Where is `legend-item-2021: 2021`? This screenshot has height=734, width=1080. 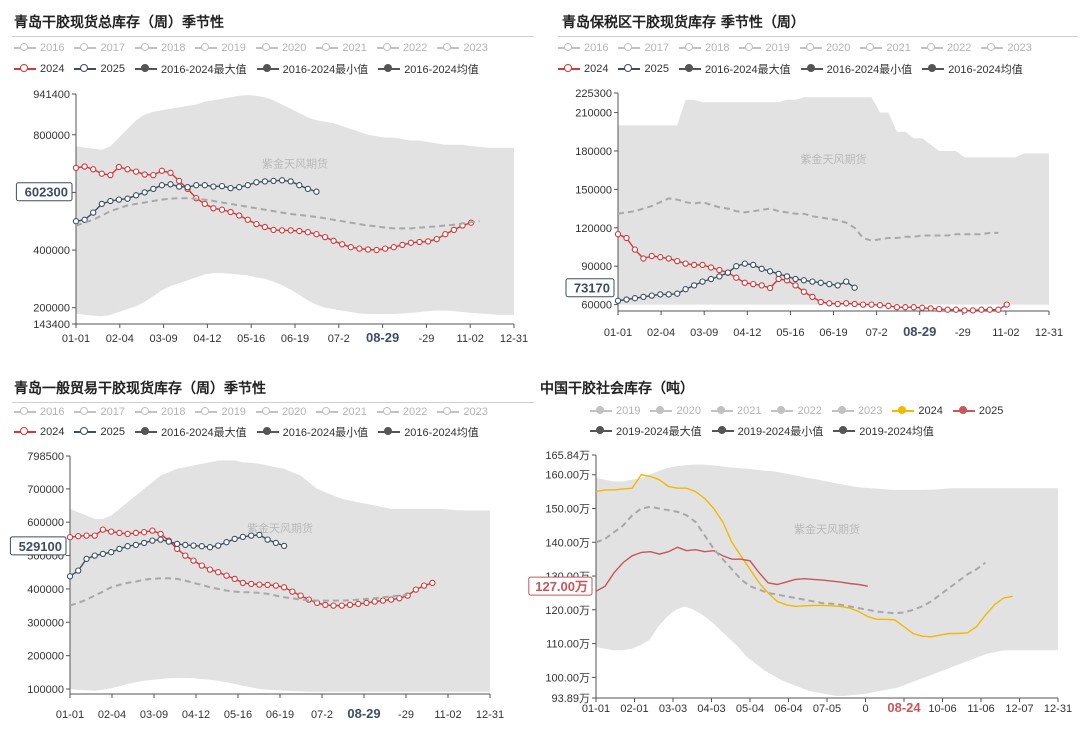
legend-item-2021: 2021 is located at coordinates (885, 48).